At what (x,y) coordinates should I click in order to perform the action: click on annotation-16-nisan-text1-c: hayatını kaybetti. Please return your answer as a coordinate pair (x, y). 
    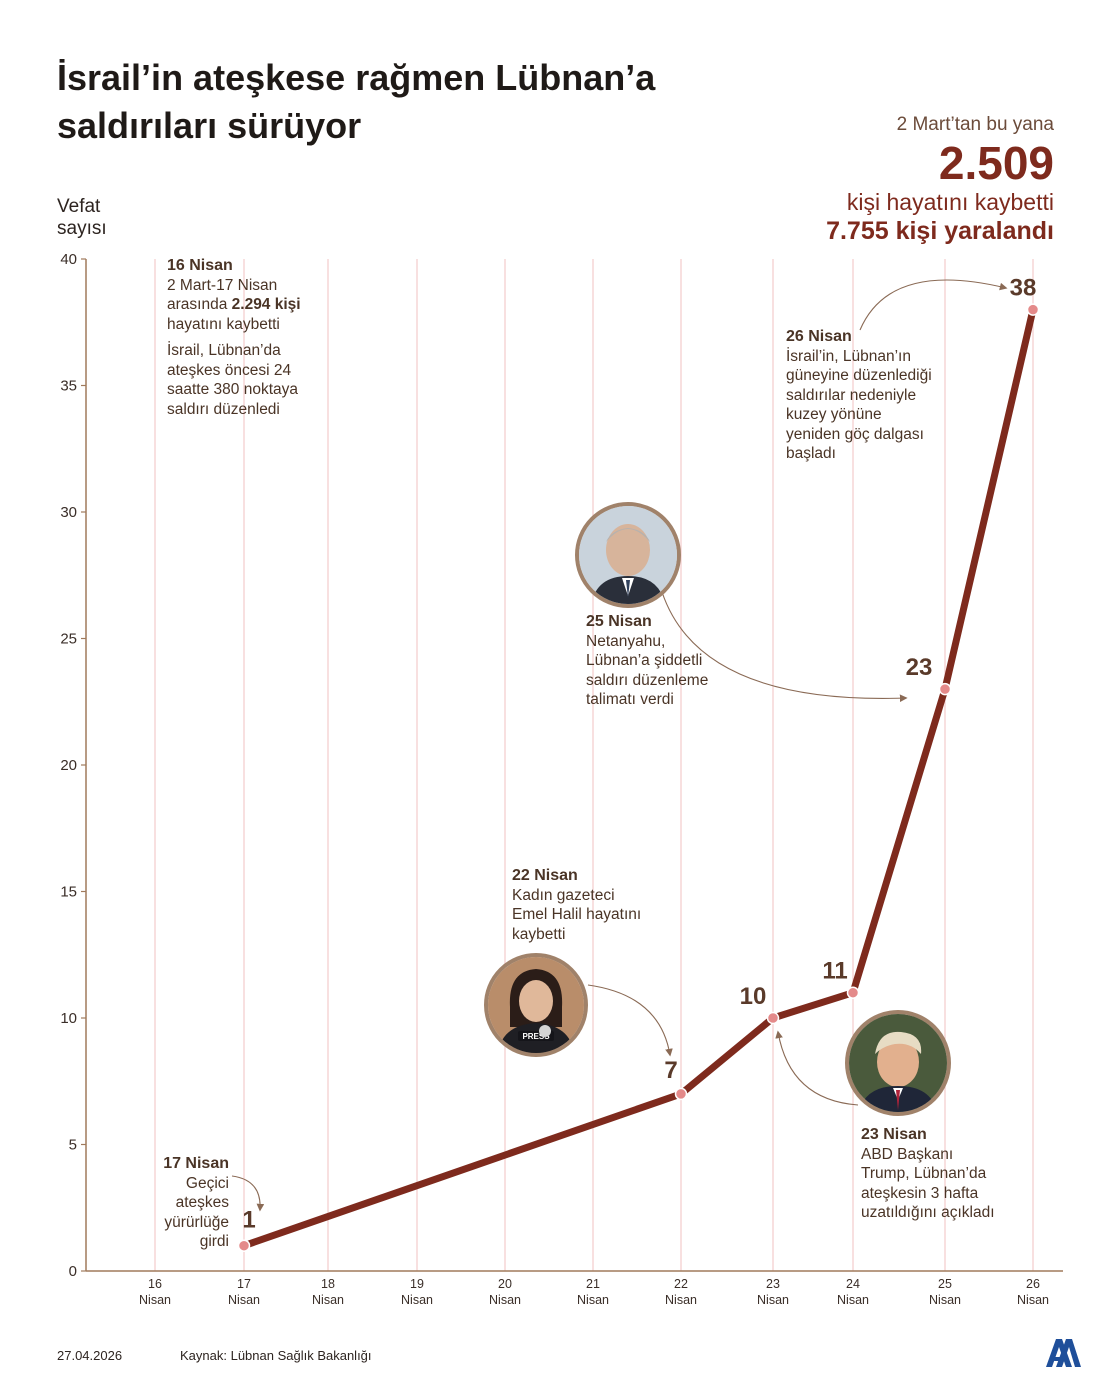
    Looking at the image, I should click on (223, 324).